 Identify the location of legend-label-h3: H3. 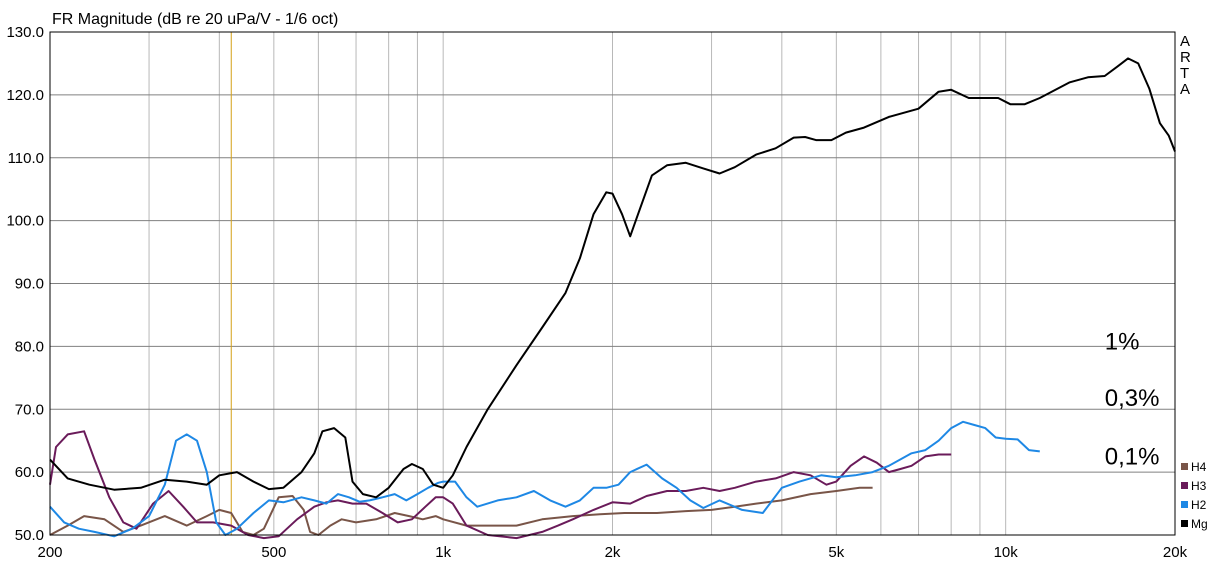
(1199, 486).